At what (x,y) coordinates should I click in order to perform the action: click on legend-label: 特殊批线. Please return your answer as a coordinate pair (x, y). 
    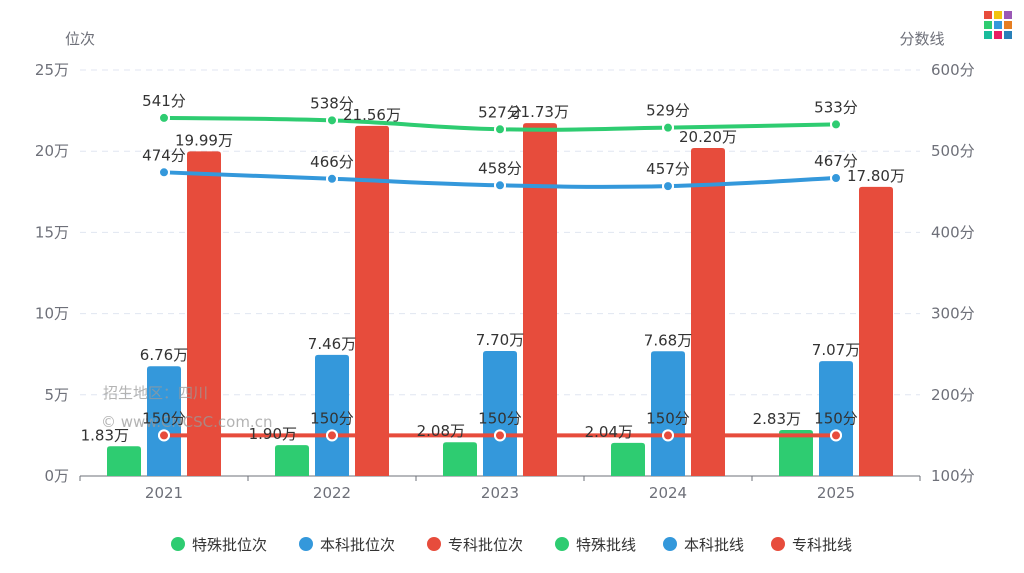
    Looking at the image, I should click on (606, 545).